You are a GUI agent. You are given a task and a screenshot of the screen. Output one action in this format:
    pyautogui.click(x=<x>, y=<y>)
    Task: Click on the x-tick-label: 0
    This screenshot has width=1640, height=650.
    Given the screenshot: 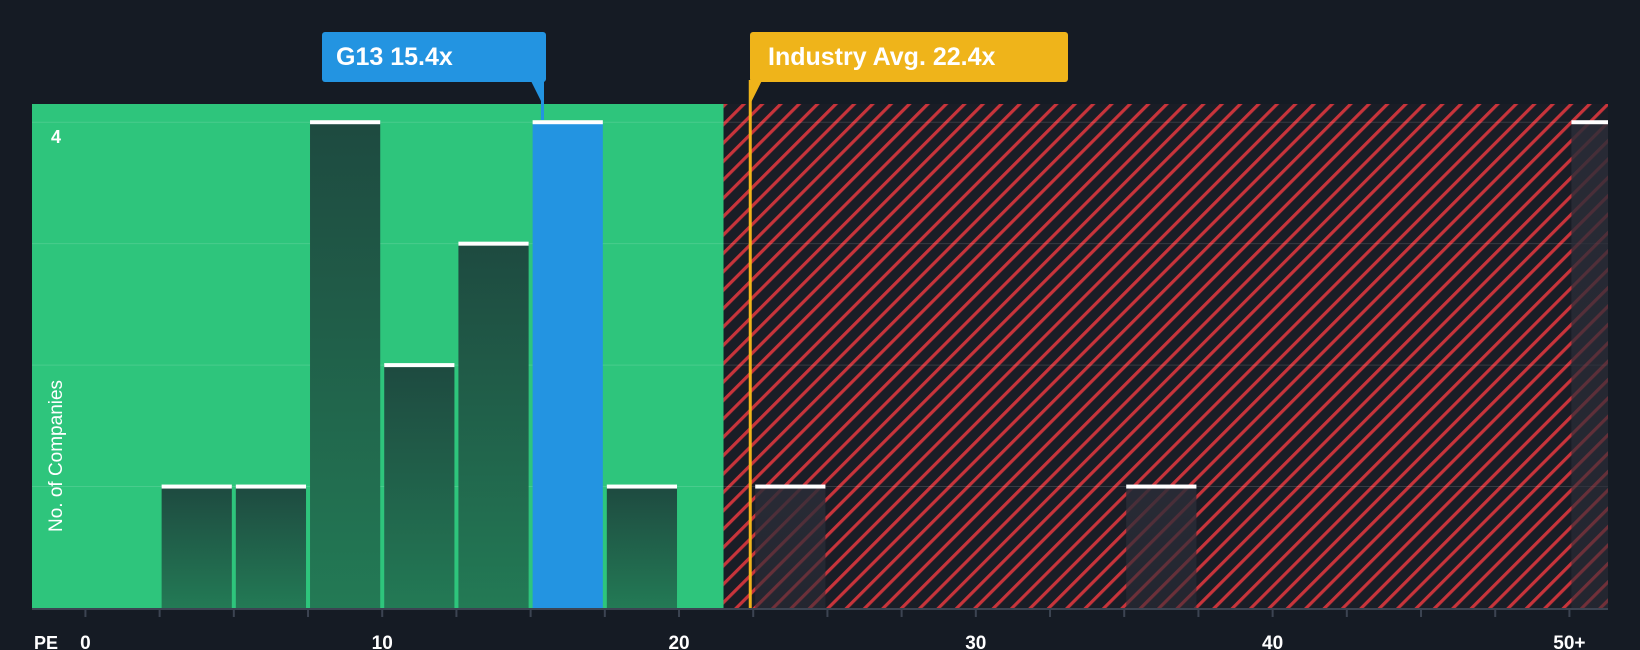 What is the action you would take?
    pyautogui.click(x=85, y=641)
    